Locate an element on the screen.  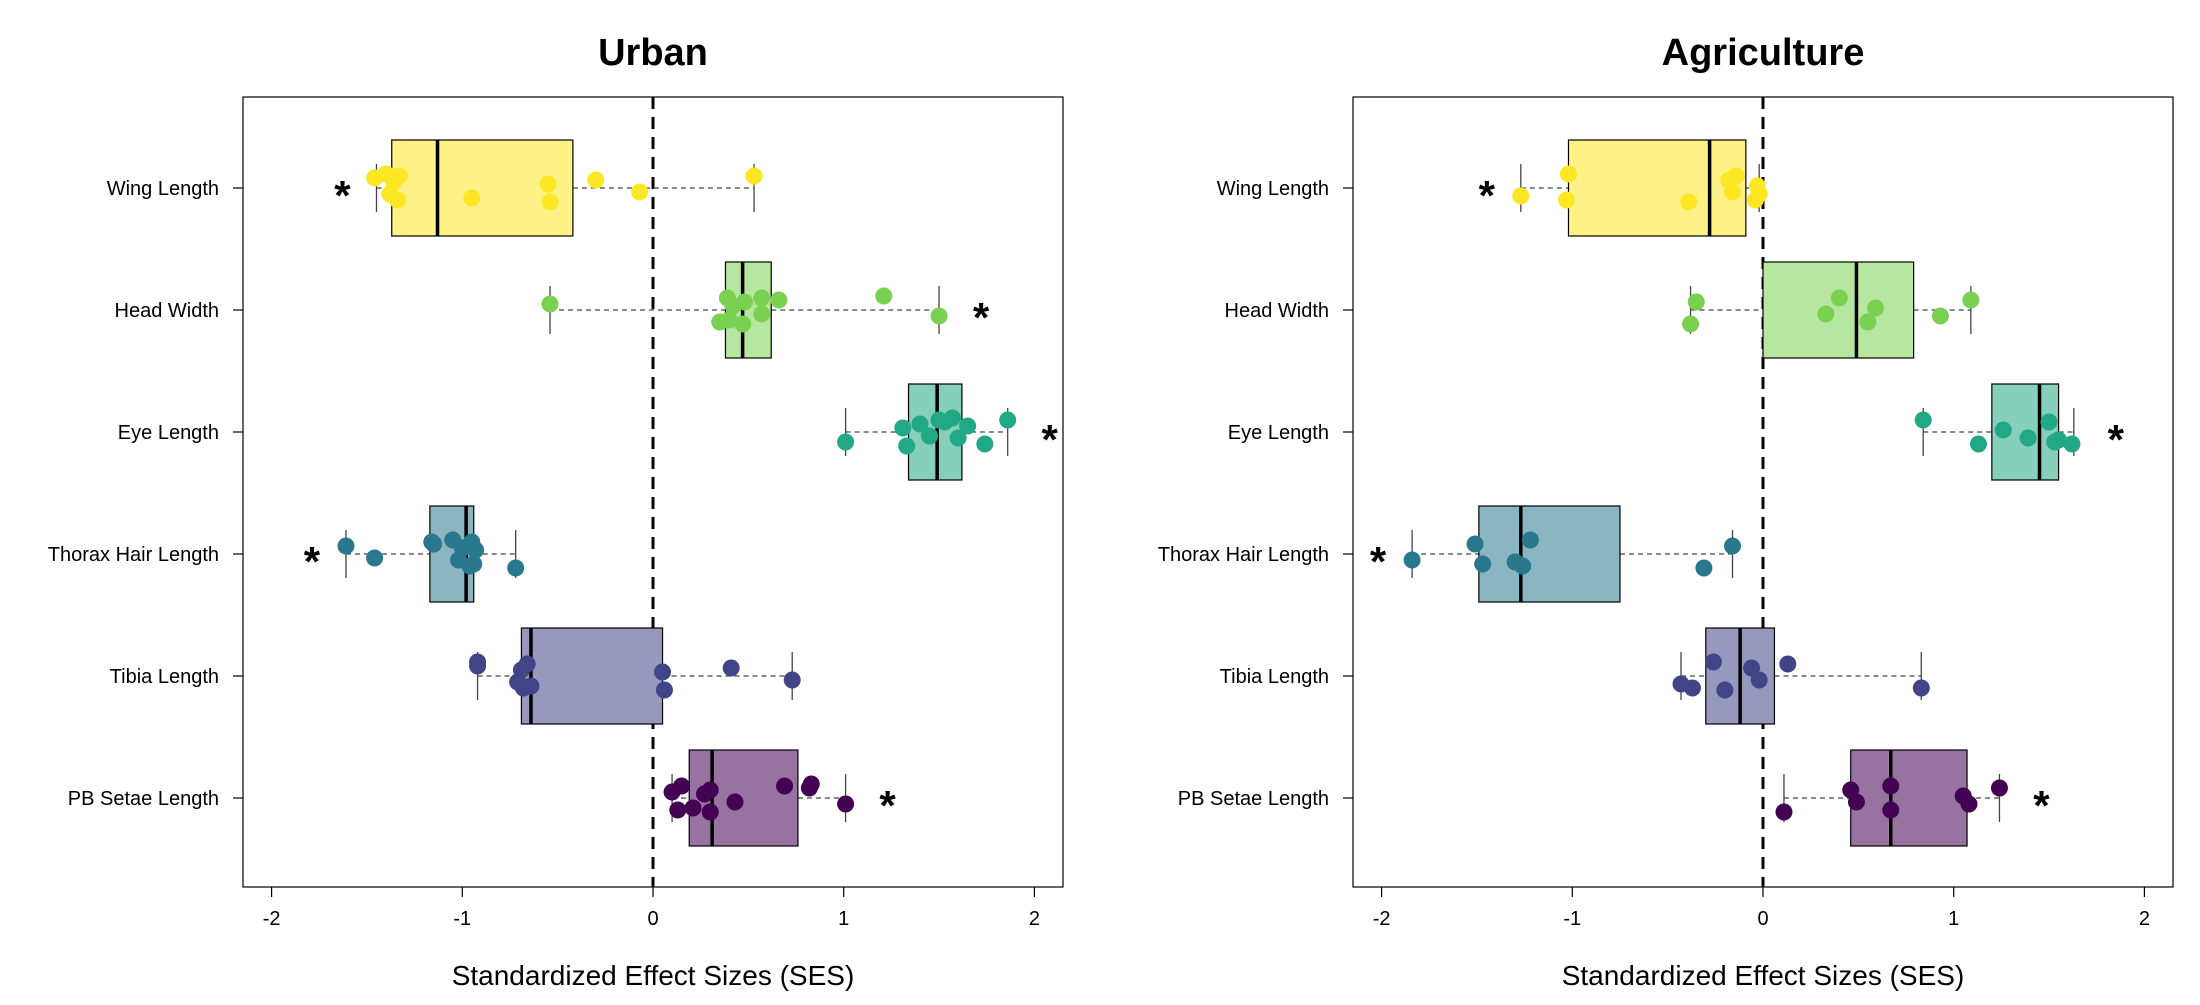
category-label: Wing Length is located at coordinates (163, 189).